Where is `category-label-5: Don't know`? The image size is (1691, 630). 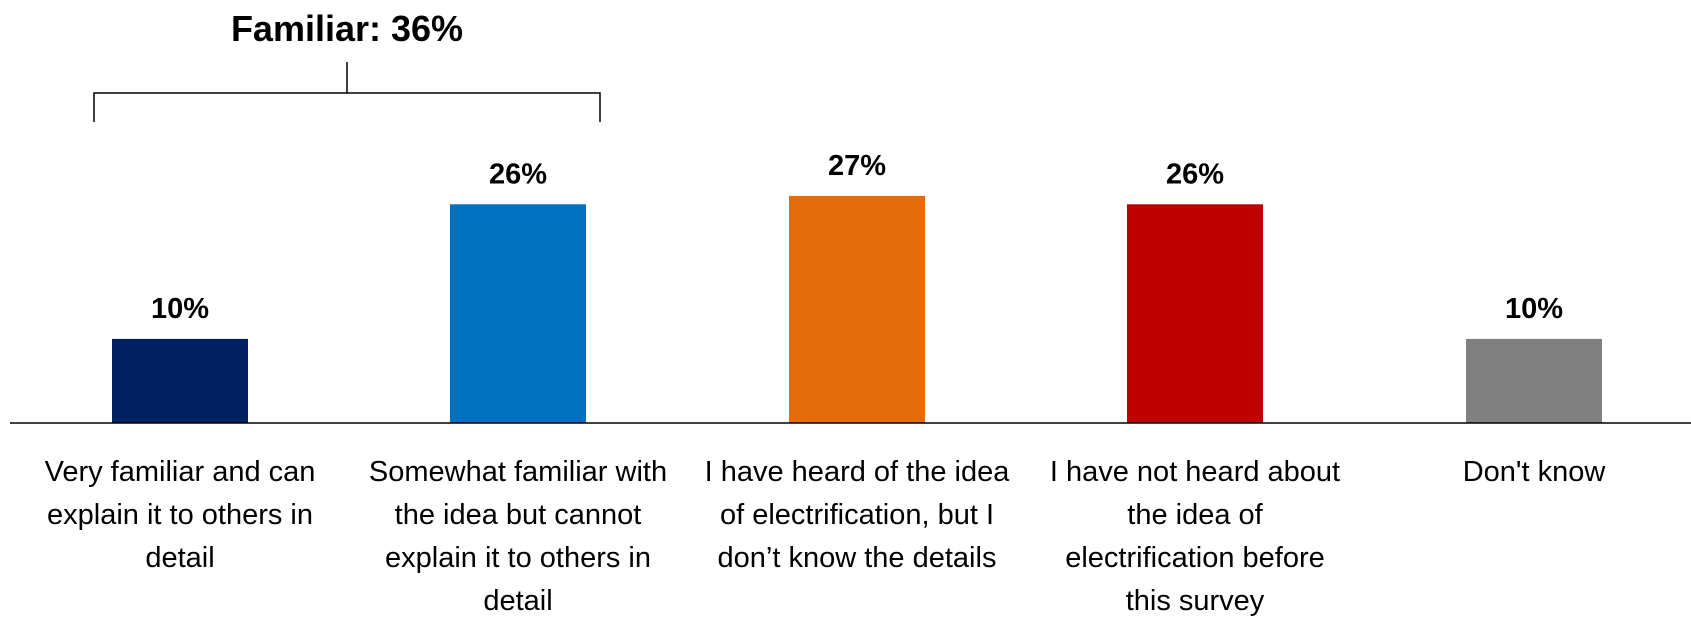
category-label-5: Don't know is located at coordinates (1534, 472).